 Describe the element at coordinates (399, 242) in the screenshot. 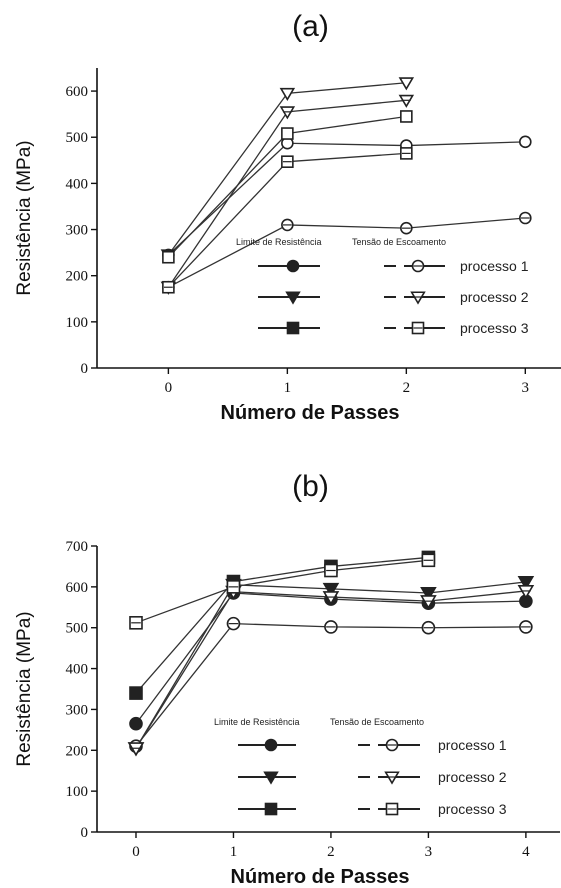

I see `chart-a-legend-header-right: Tensão de Escoamento` at that location.